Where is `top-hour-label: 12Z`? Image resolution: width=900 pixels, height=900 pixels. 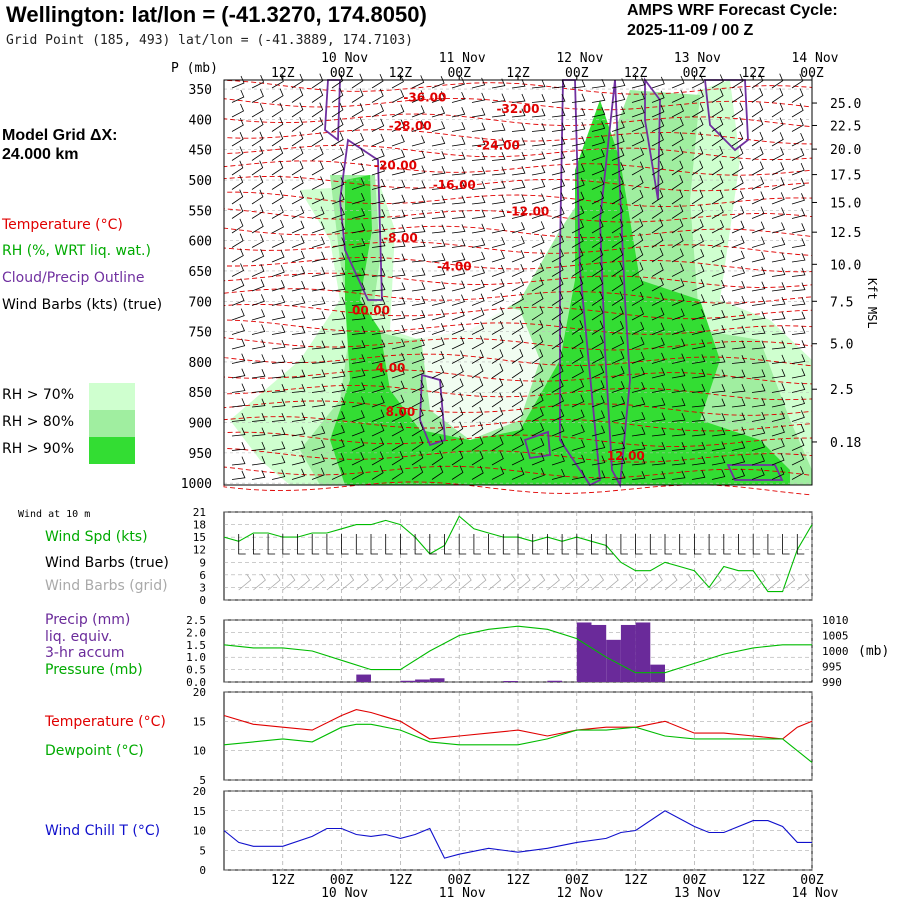
top-hour-label: 12Z is located at coordinates (283, 73).